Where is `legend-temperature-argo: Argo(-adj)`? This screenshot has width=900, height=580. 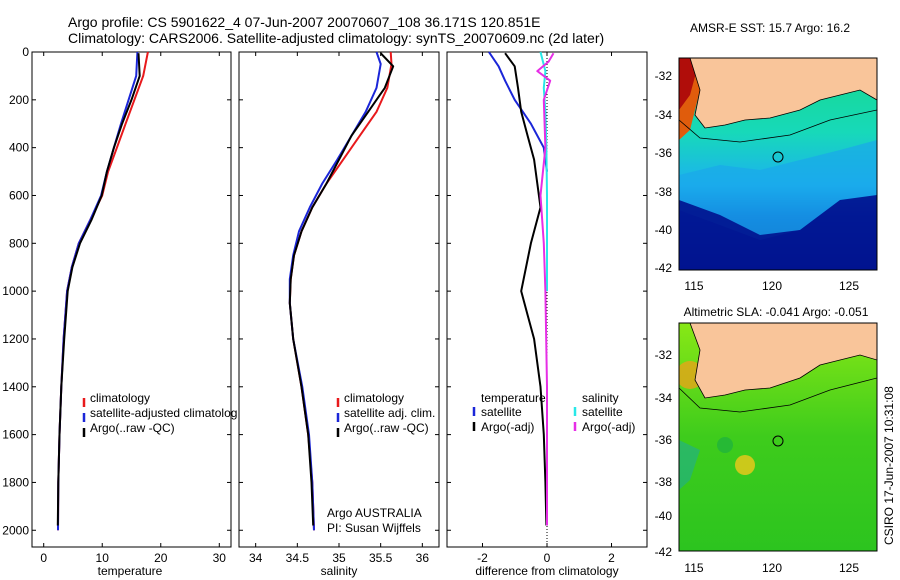
legend-temperature-argo: Argo(-adj) is located at coordinates (507, 427).